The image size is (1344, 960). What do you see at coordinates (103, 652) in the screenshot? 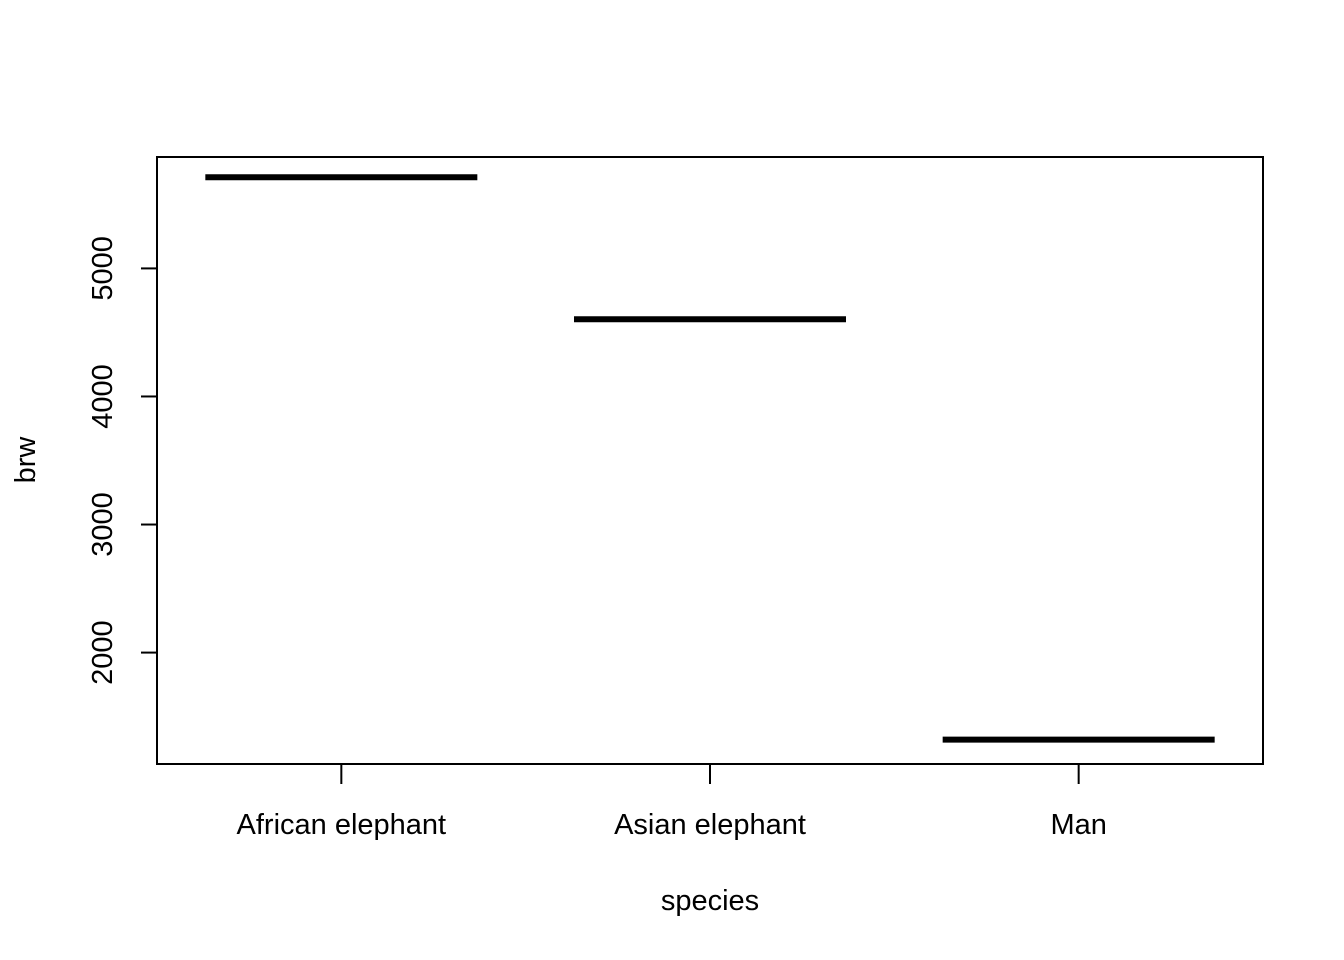
I see `y-tick-label: 2000` at bounding box center [103, 652].